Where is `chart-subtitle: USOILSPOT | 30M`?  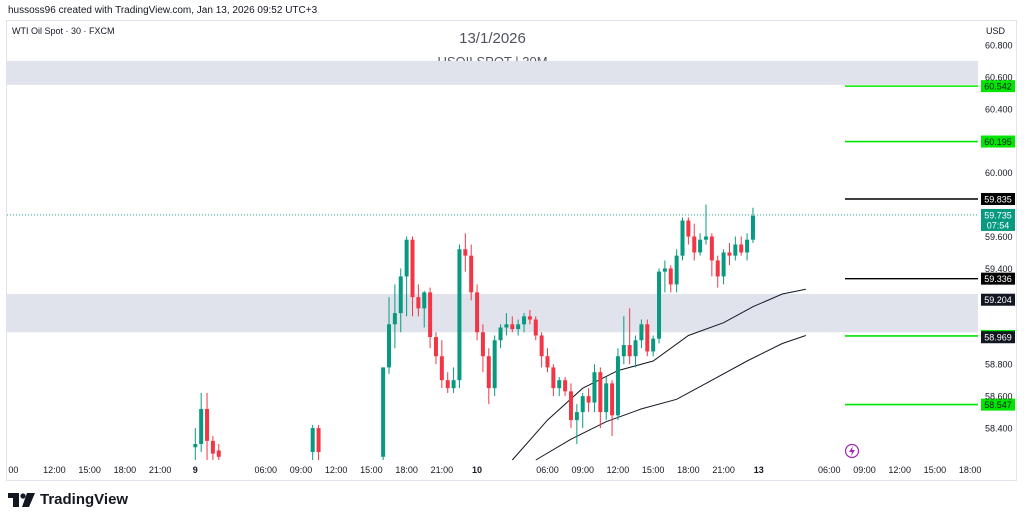
chart-subtitle: USOILSPOT | 30M is located at coordinates (492, 61).